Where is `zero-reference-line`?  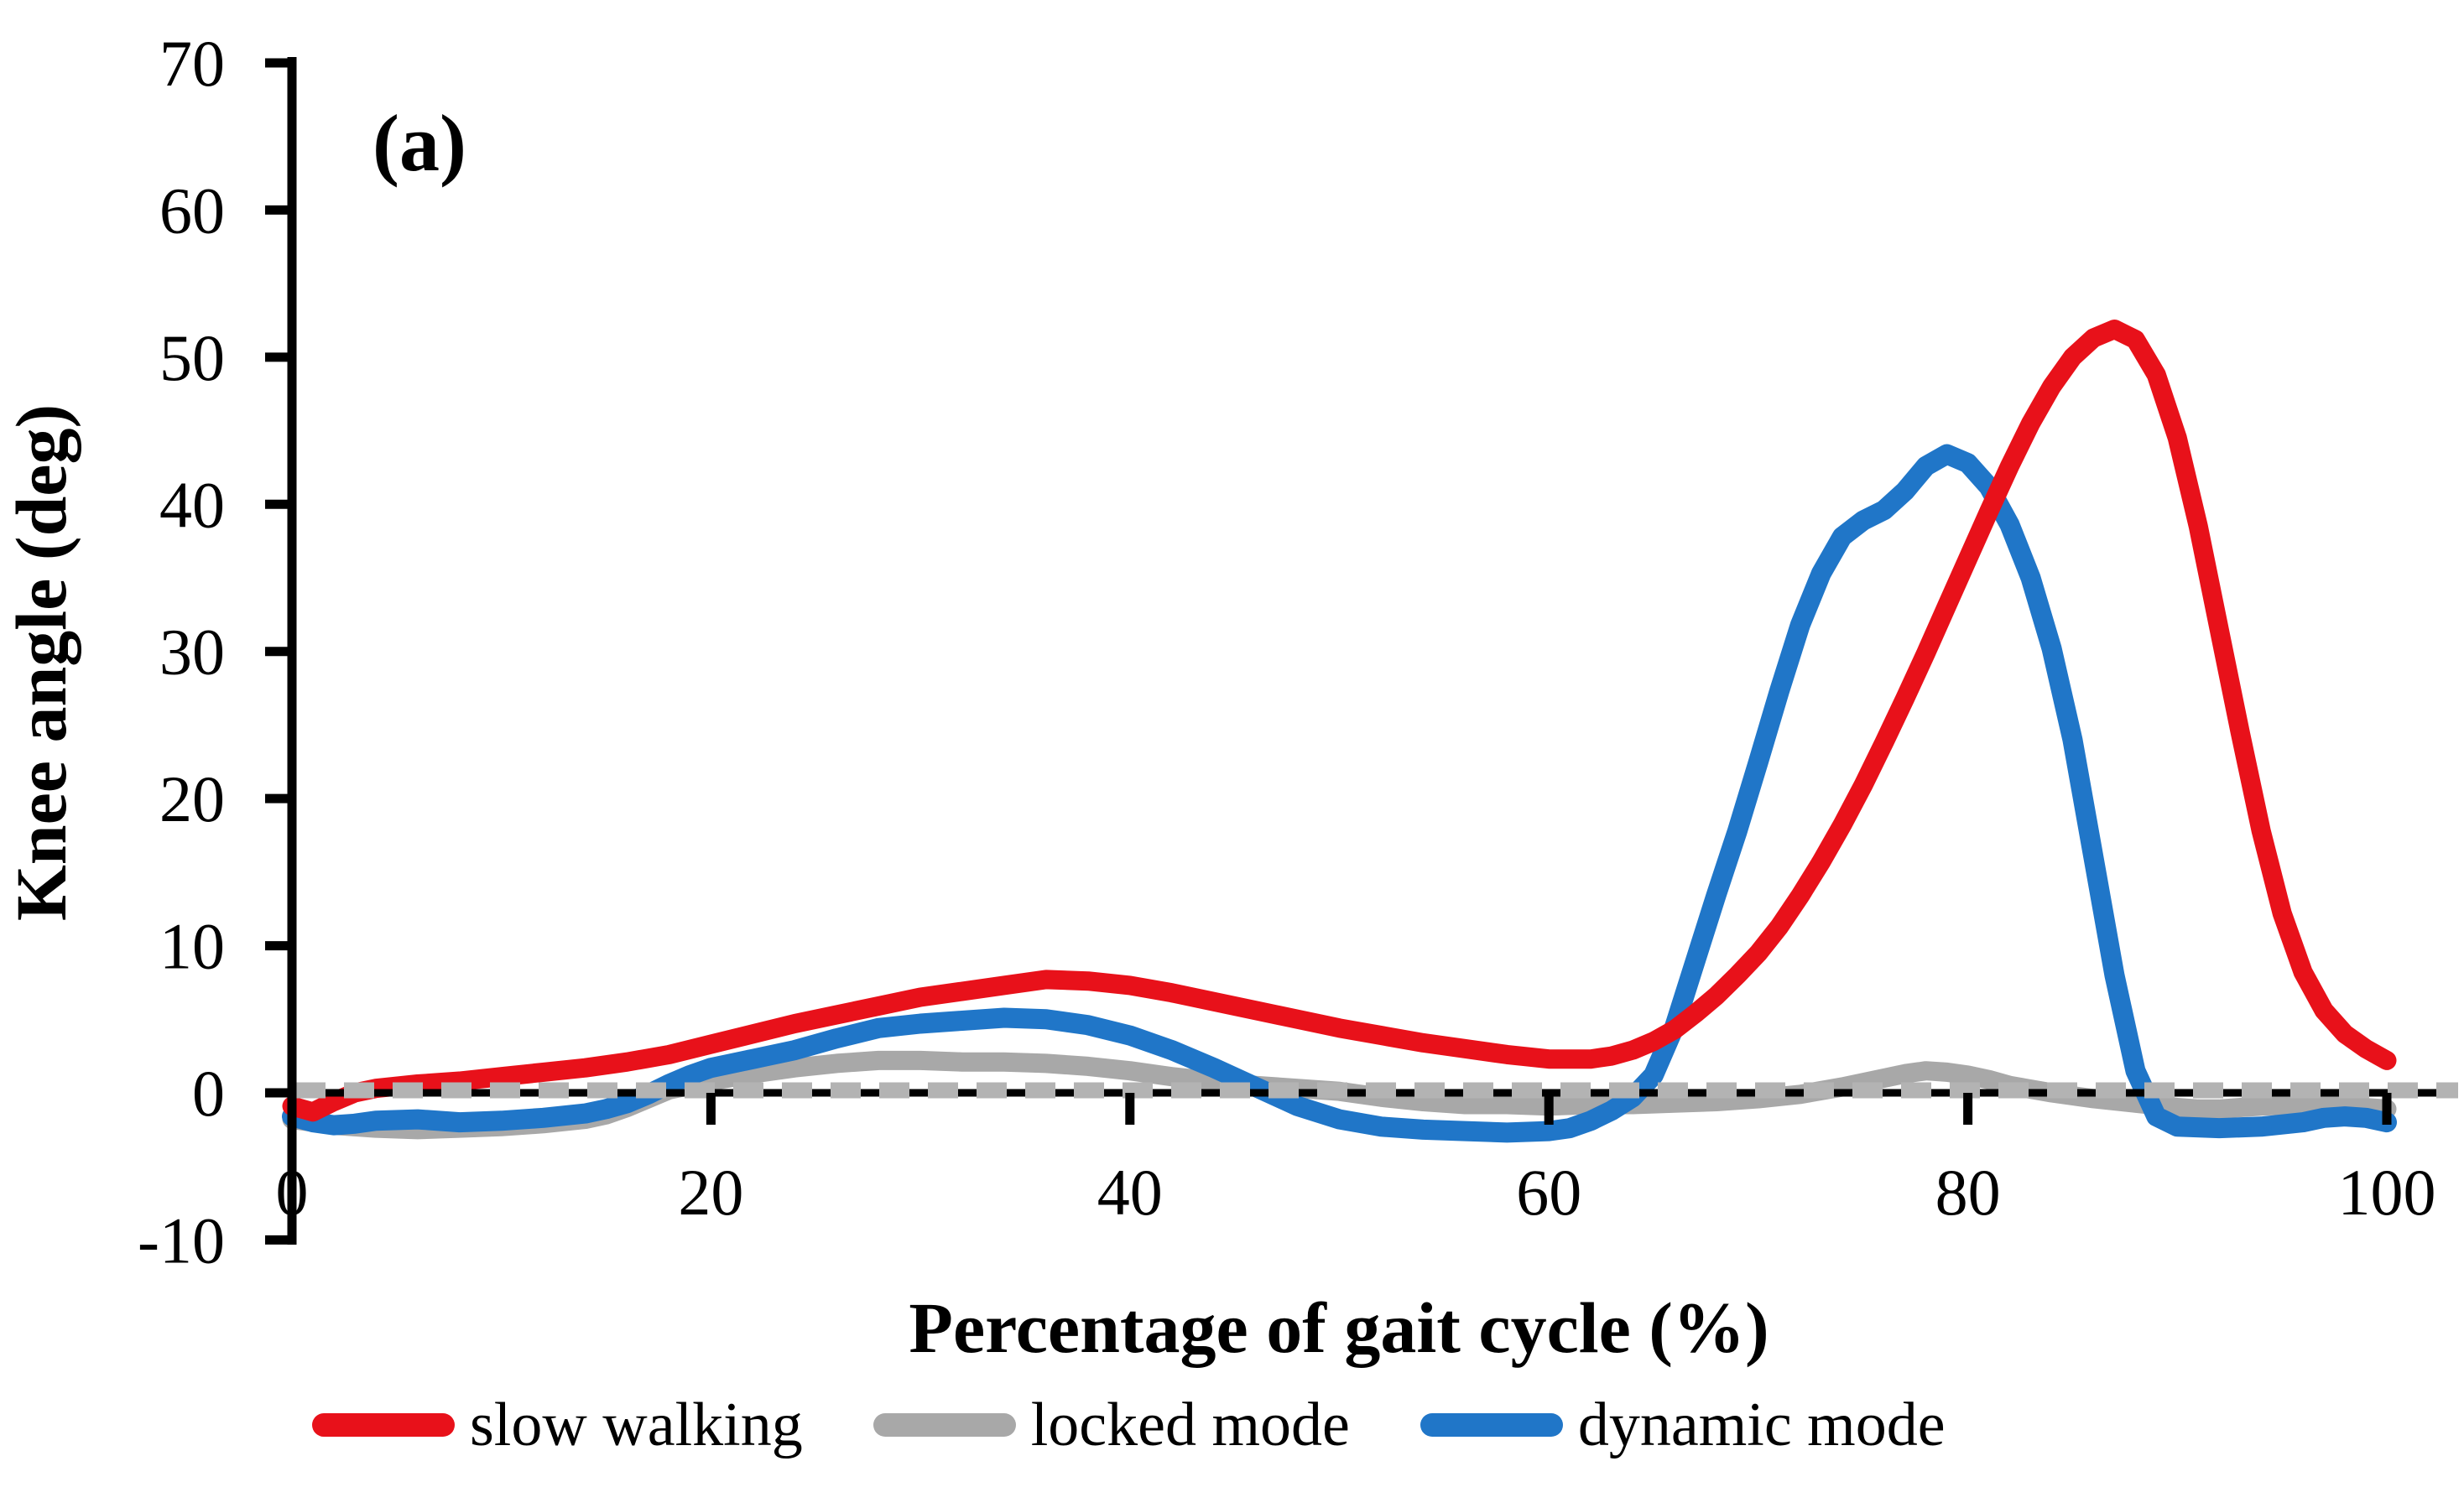 zero-reference-line is located at coordinates (1373, 1090).